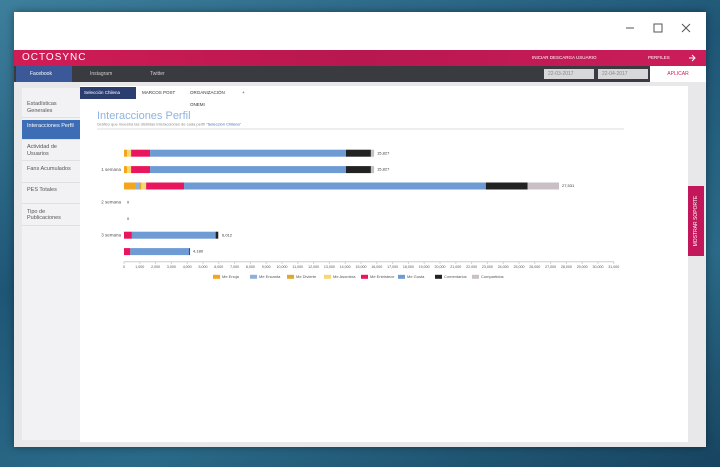 The width and height of the screenshot is (720, 467). What do you see at coordinates (282, 267) in the screenshot?
I see `x-tick-label: 10,000` at bounding box center [282, 267].